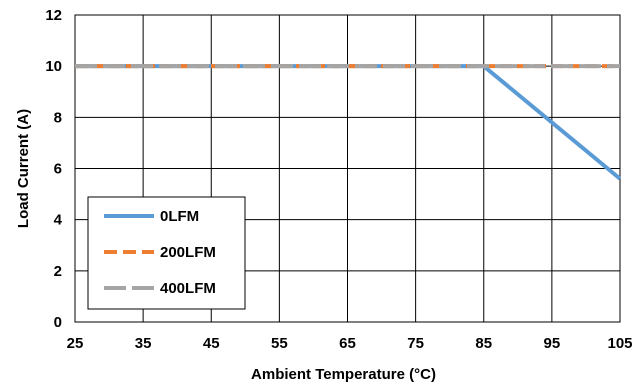 This screenshot has height=387, width=634. Describe the element at coordinates (58, 169) in the screenshot. I see `y-tick-label: 6` at that location.